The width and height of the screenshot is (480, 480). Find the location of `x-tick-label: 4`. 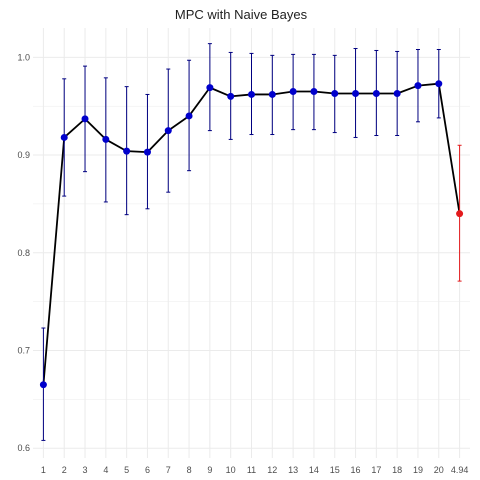

x-tick-label: 4 is located at coordinates (105, 470).